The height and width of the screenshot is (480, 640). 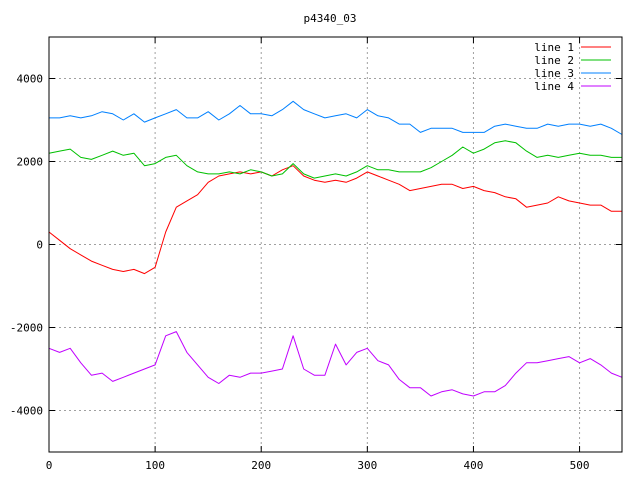 I want to click on y-tick-label: 0, so click(x=39, y=245).